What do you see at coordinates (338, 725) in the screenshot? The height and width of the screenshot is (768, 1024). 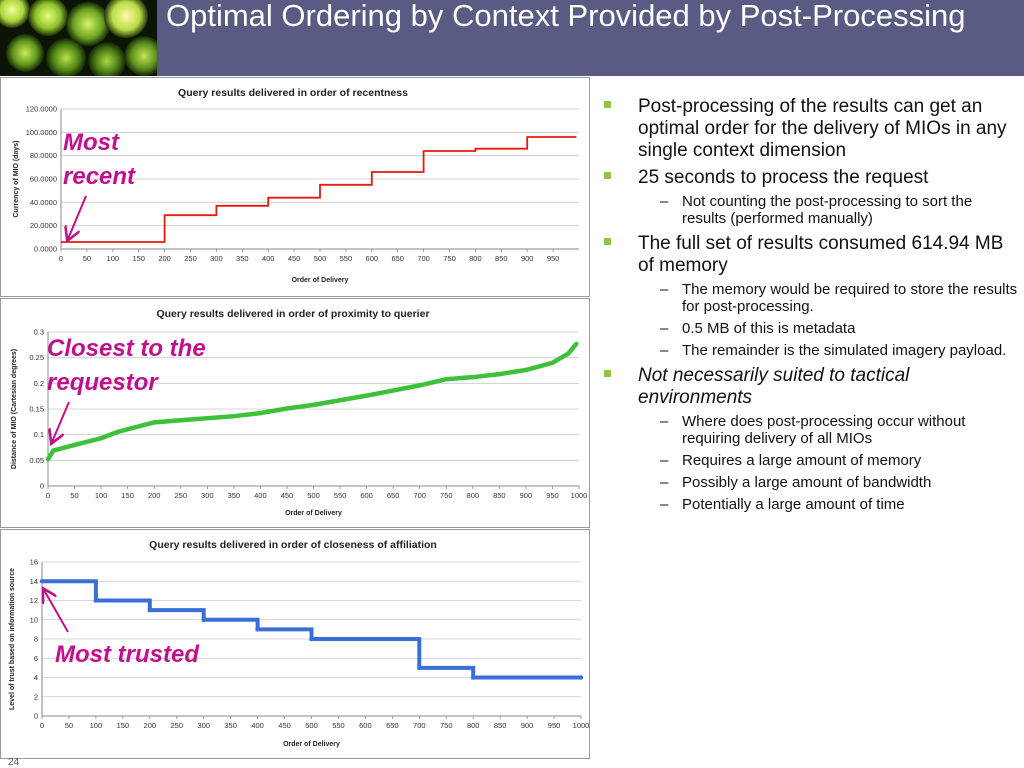 I see `x-tick-label: 550` at bounding box center [338, 725].